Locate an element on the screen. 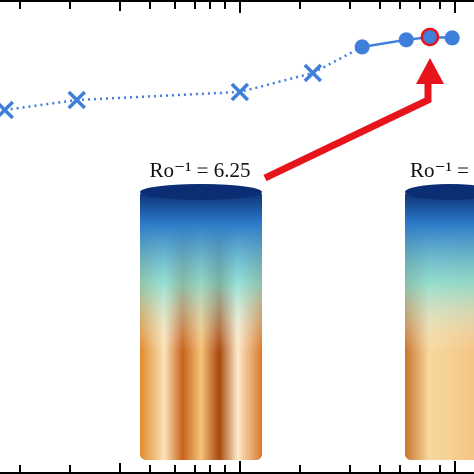  annotation: Ro⁻¹ = 6.25 is located at coordinates (200, 170).